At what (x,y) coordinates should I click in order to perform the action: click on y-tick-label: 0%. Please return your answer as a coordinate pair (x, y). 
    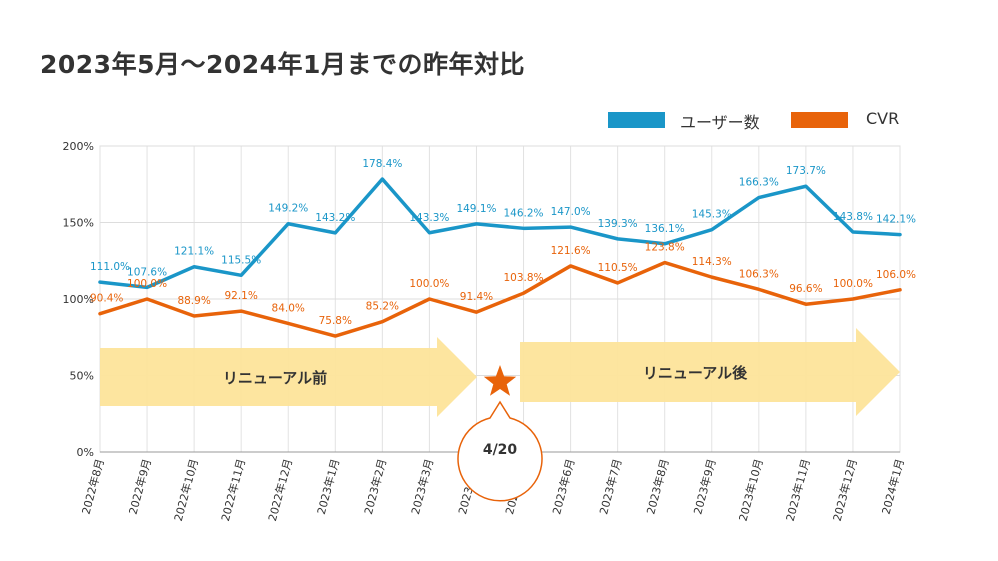
    Looking at the image, I should click on (85, 452).